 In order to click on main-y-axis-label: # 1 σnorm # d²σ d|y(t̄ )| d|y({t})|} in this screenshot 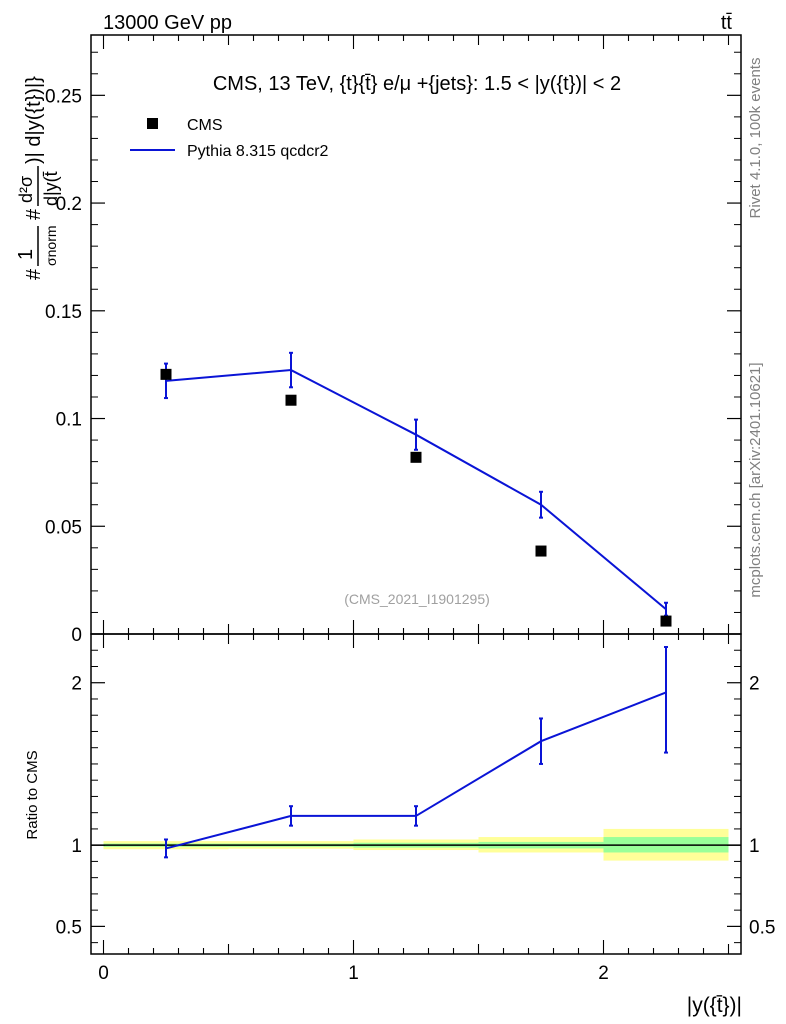, I will do `click(38, 178)`.